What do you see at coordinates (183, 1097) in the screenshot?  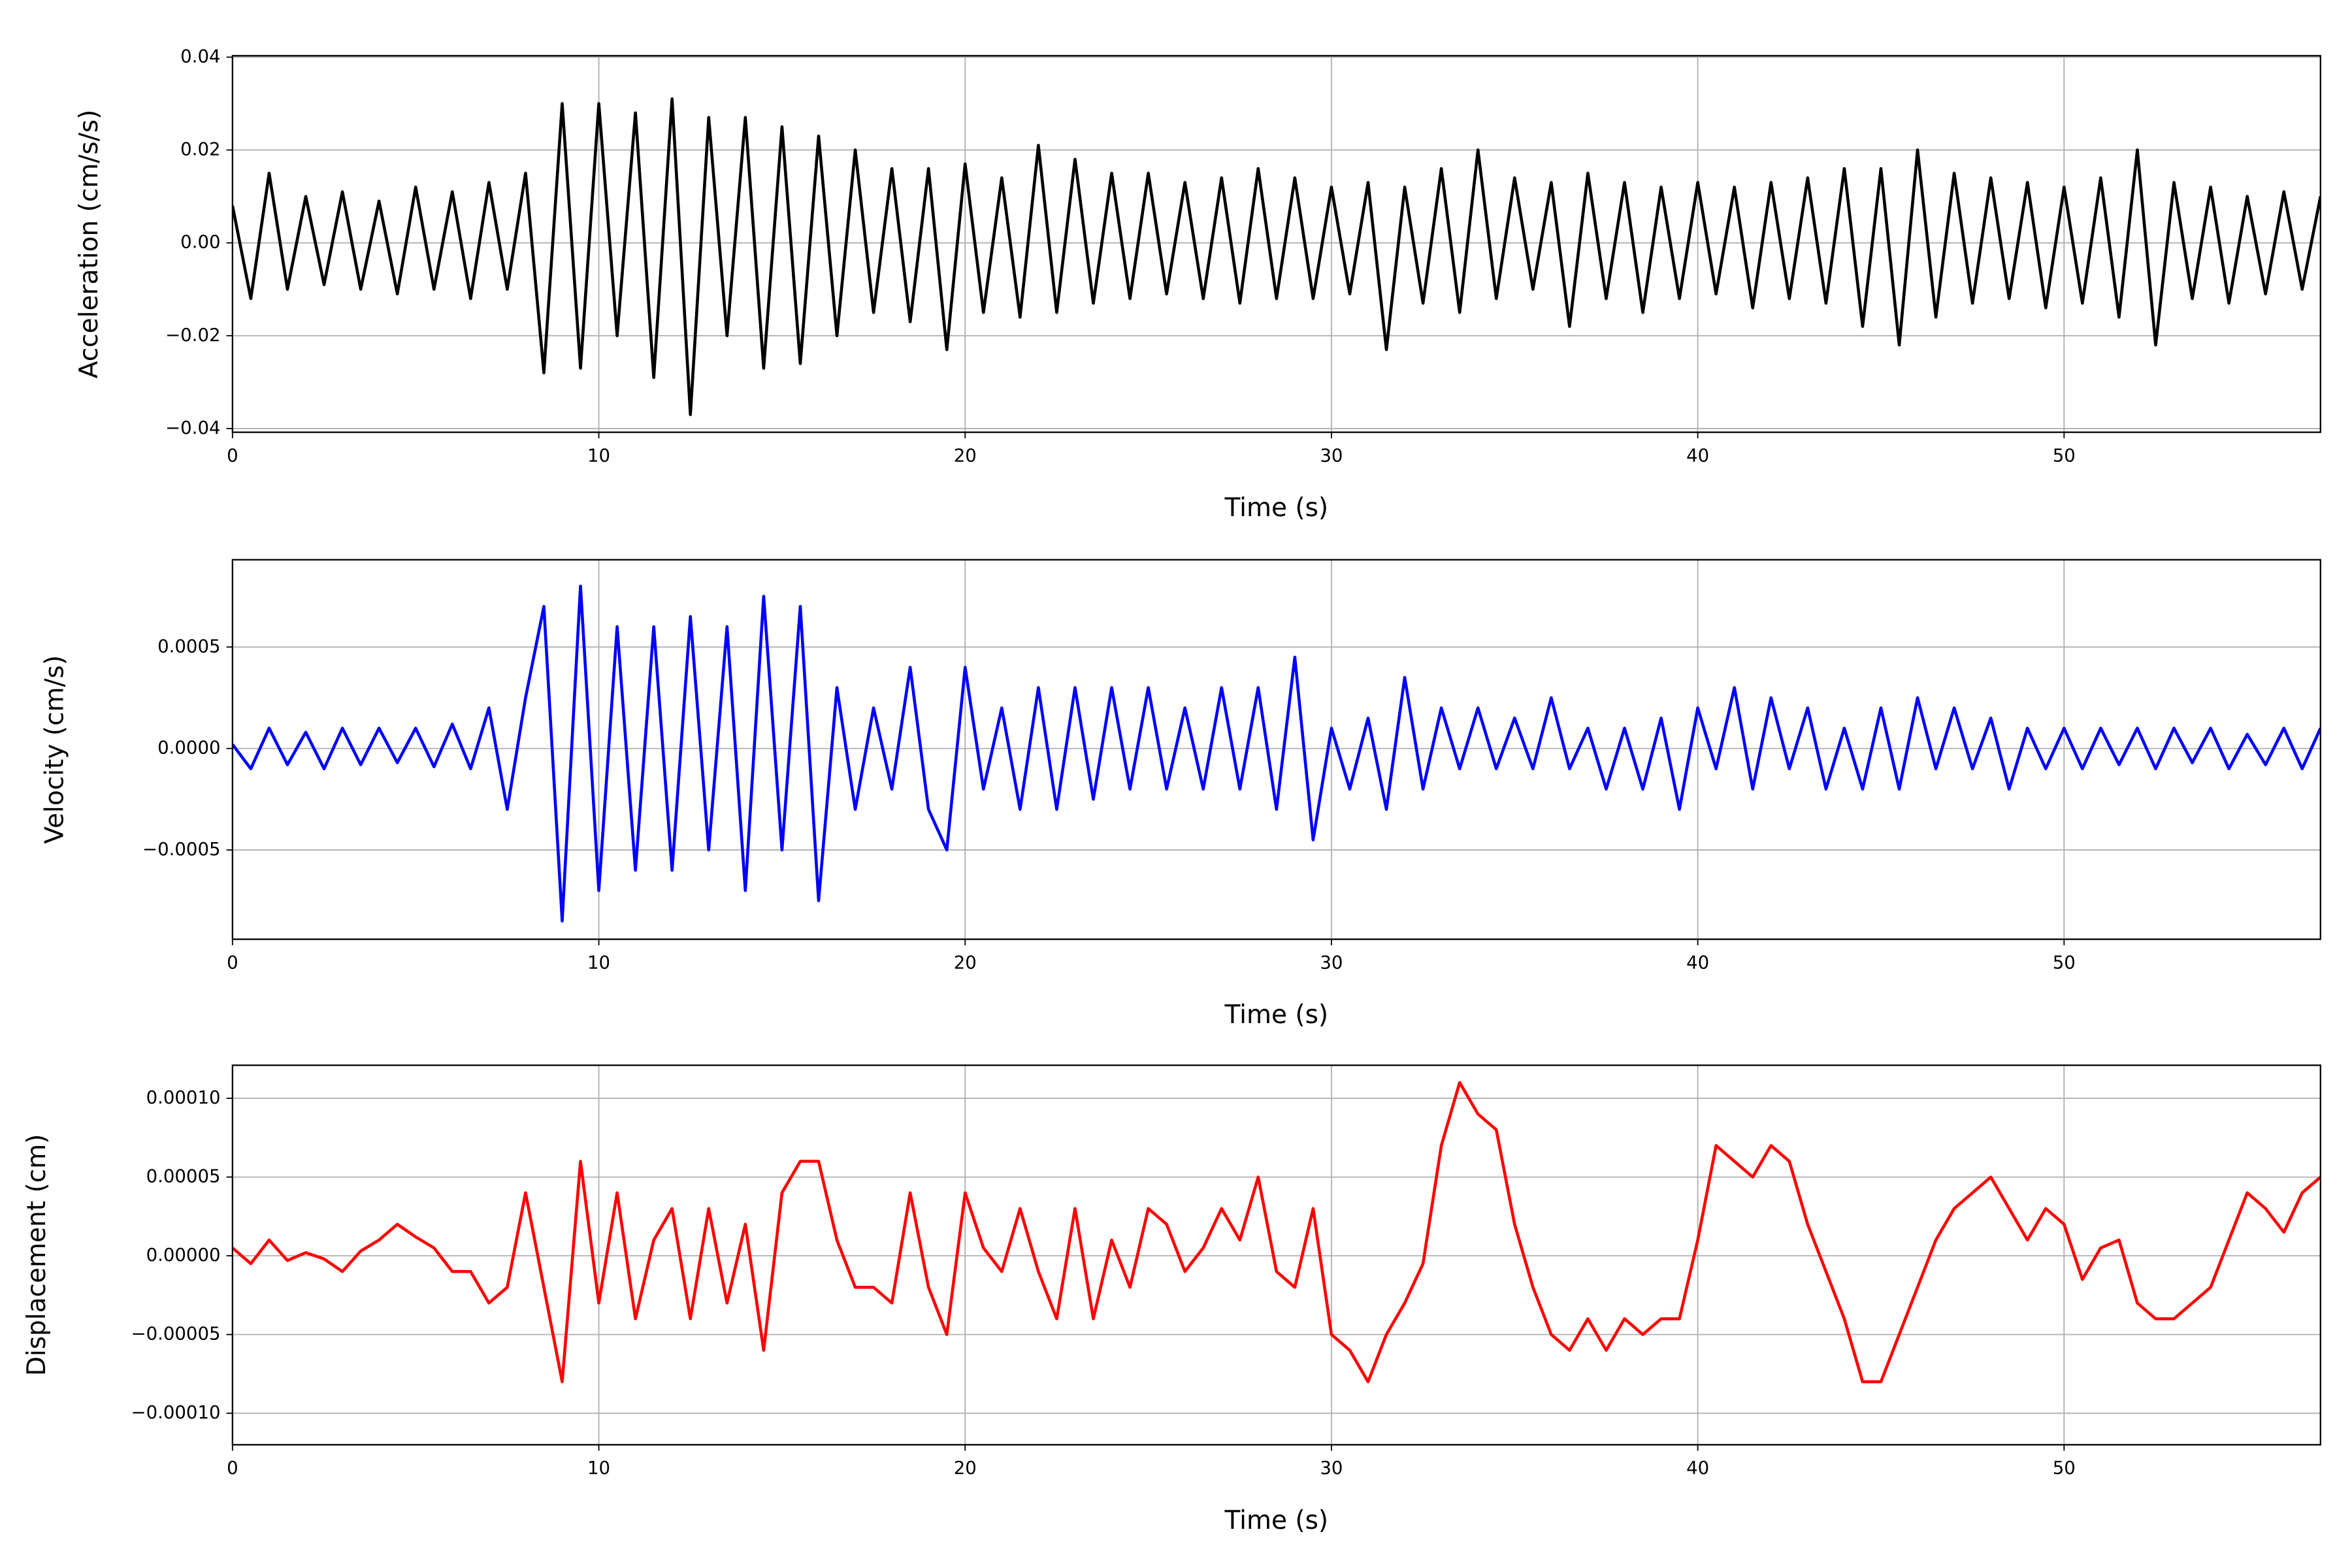 I see `y-tick-label: 0.00010` at bounding box center [183, 1097].